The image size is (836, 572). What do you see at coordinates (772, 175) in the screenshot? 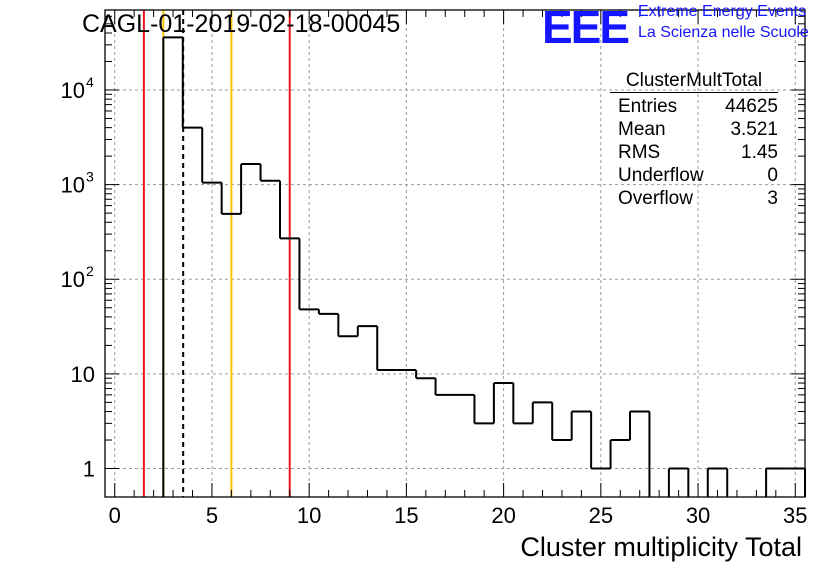
I see `stats-value: 0` at bounding box center [772, 175].